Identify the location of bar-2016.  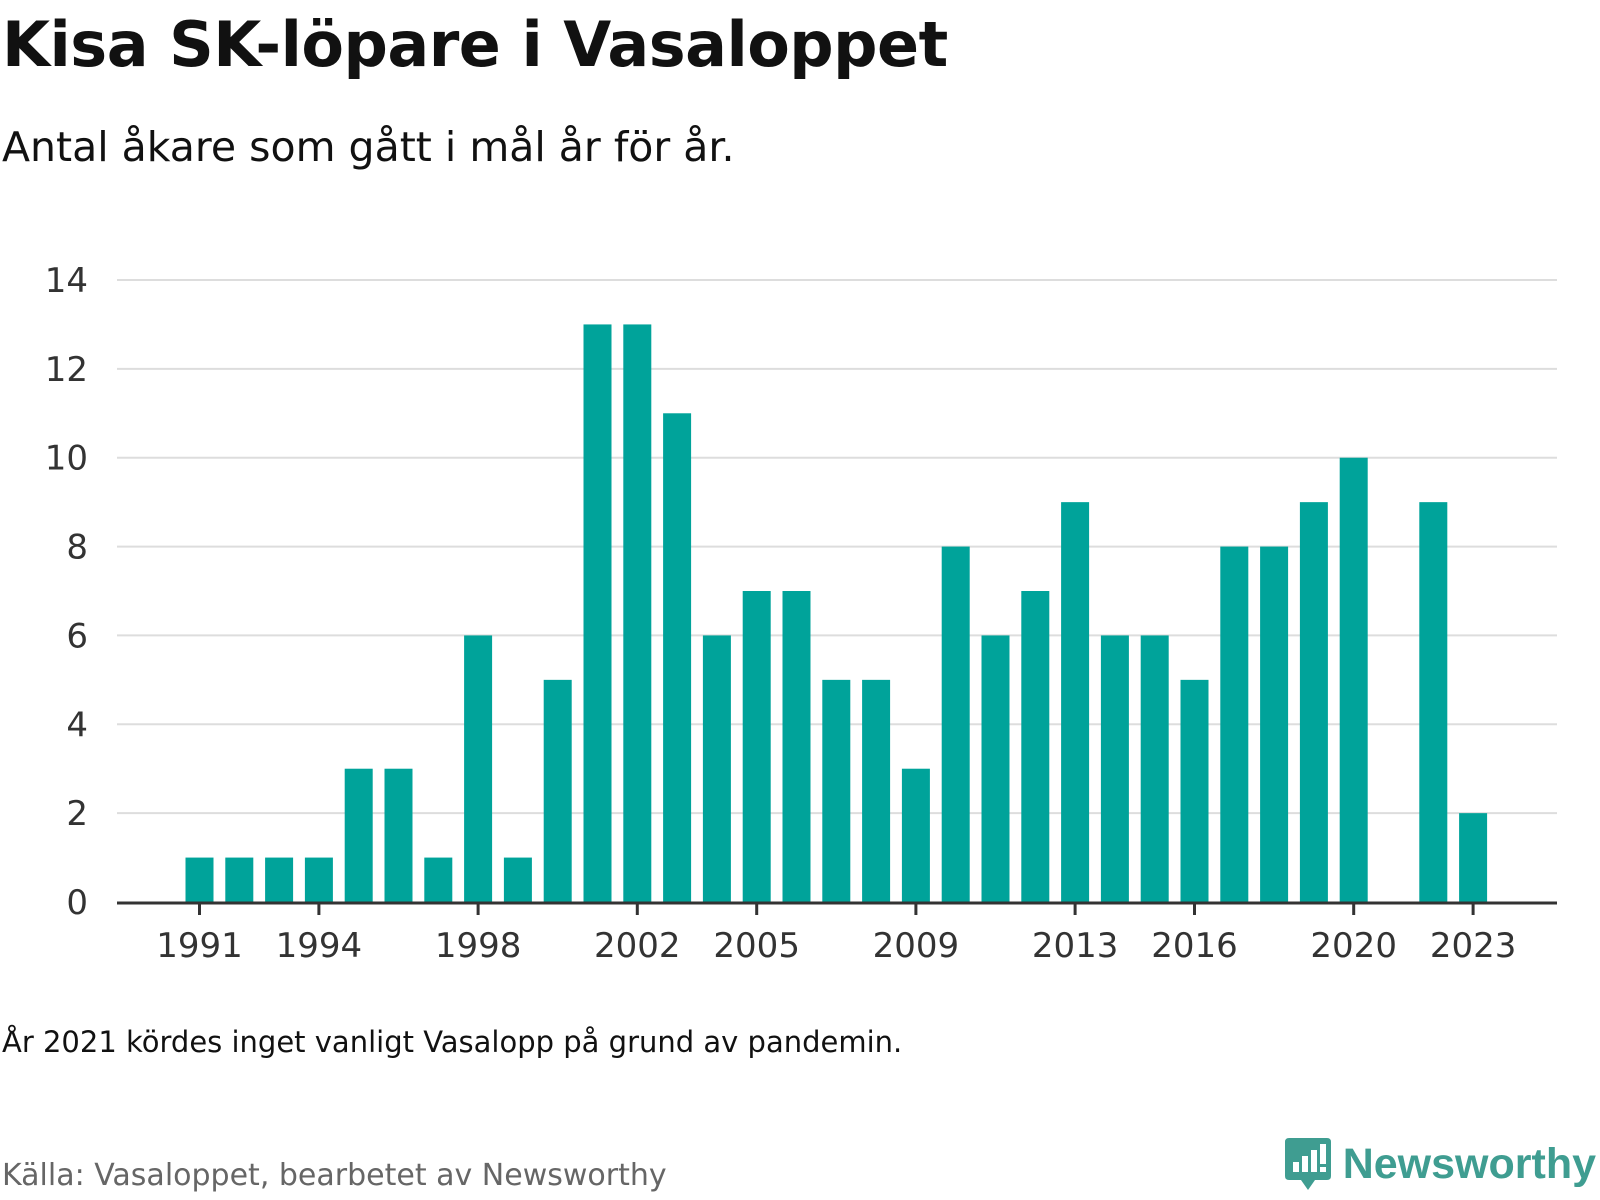
(1194, 790).